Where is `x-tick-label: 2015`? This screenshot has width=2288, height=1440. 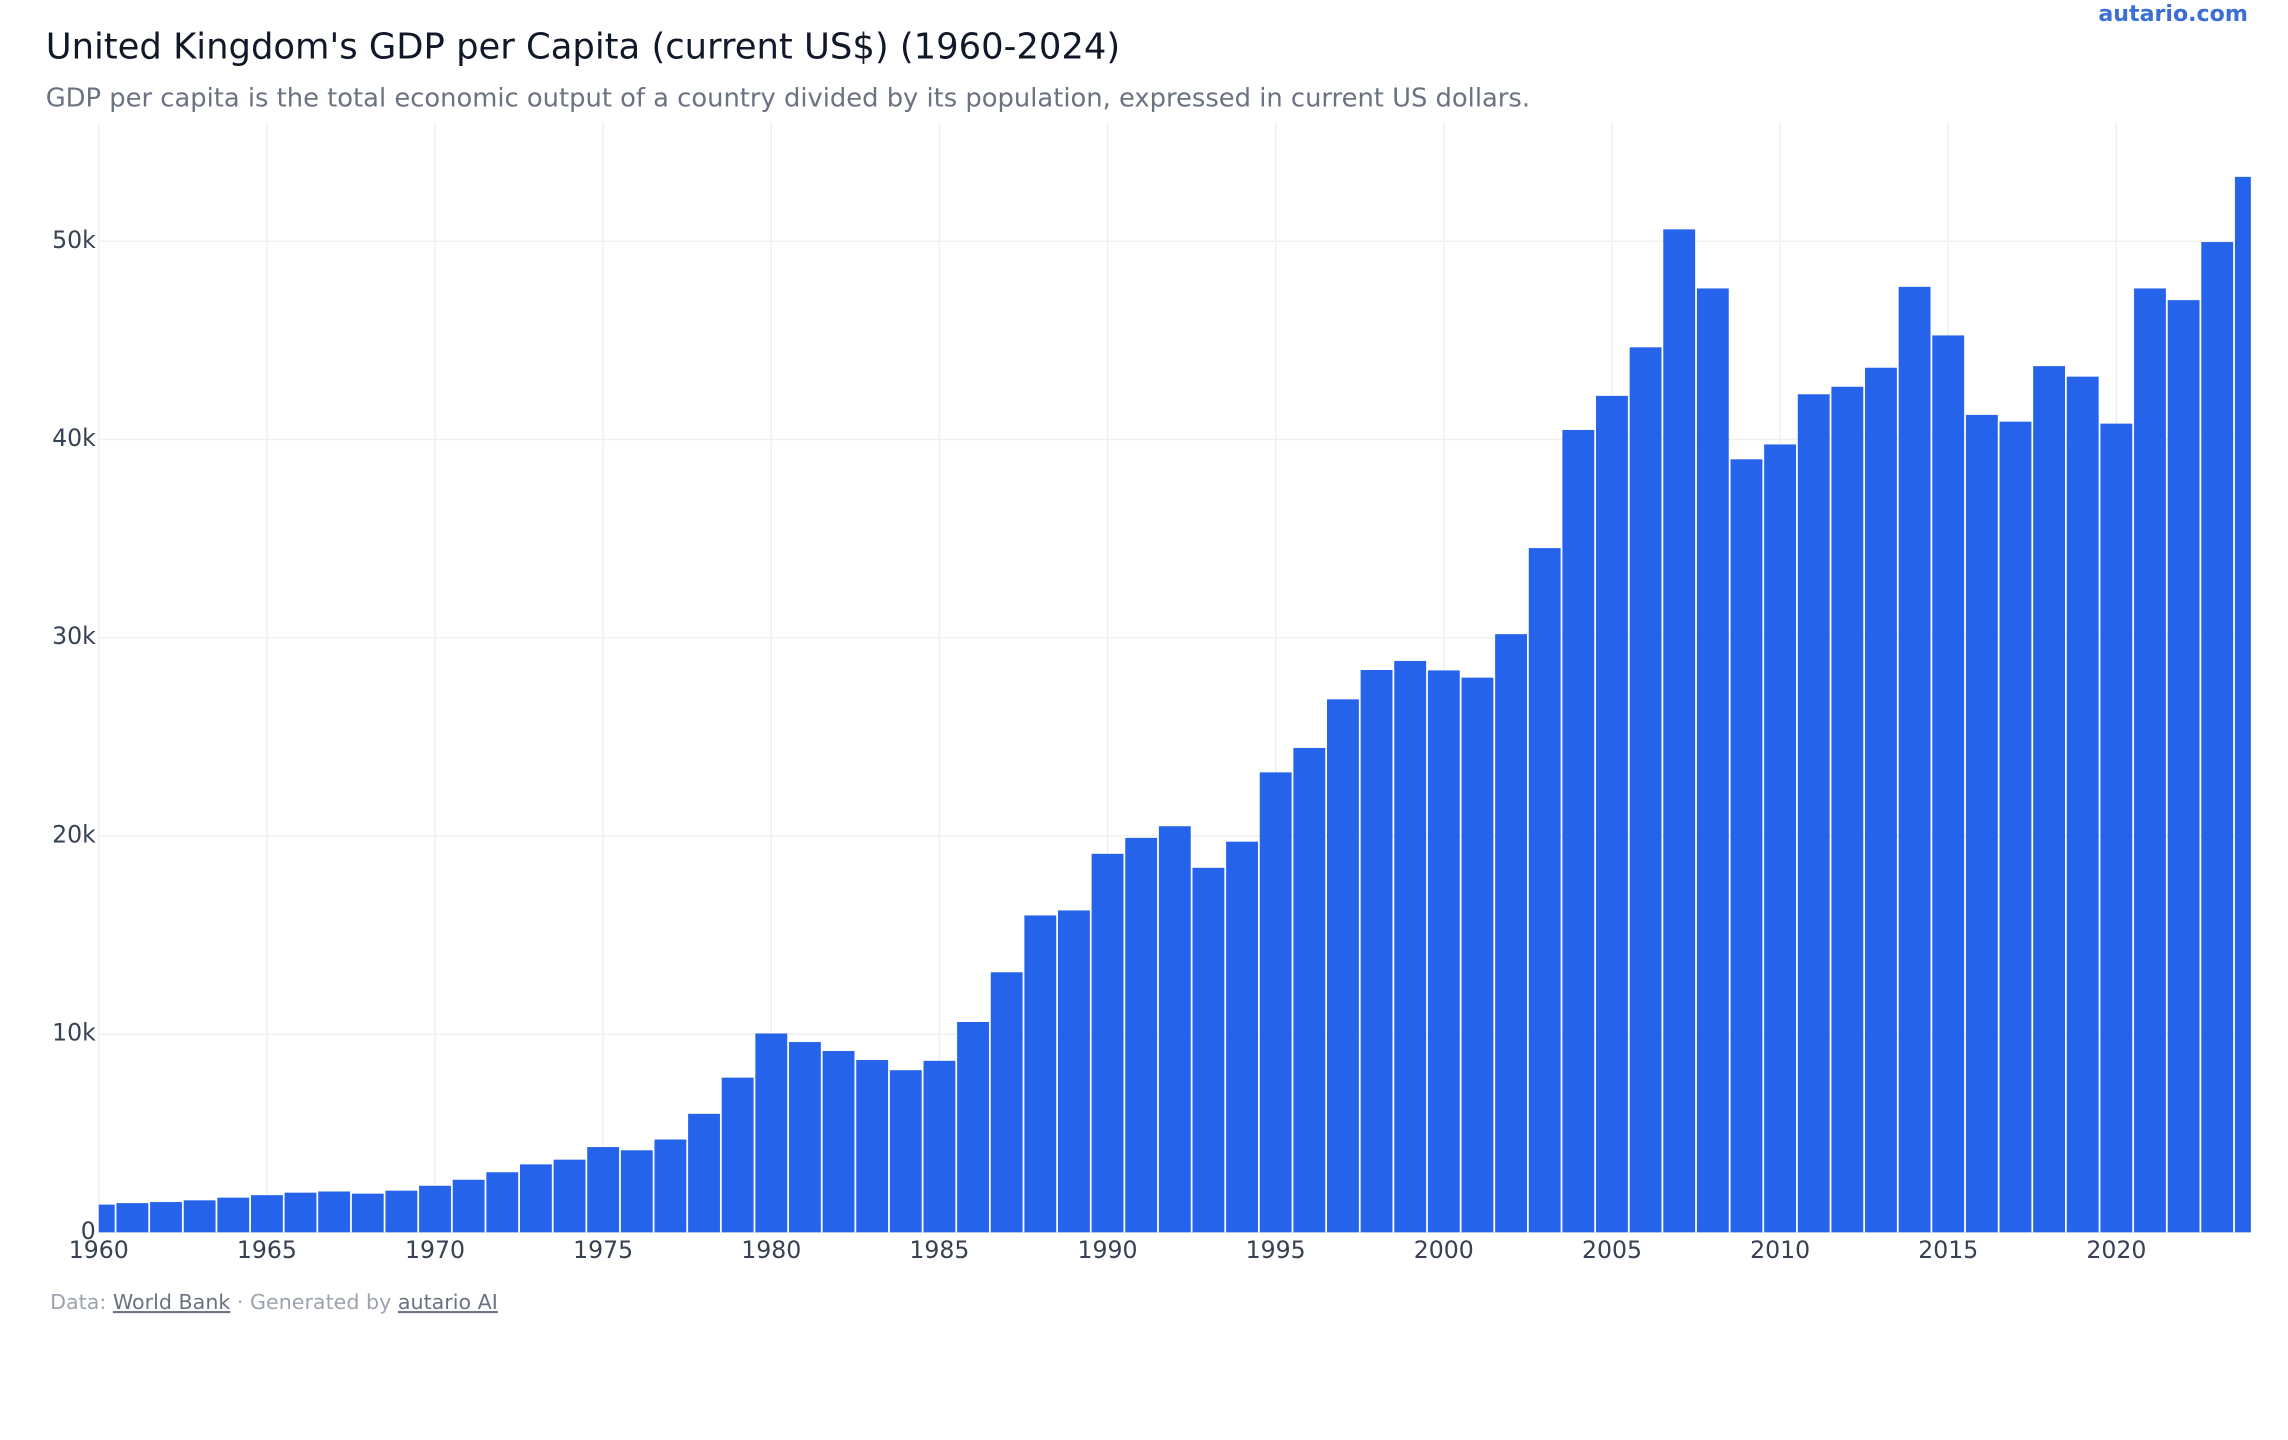
x-tick-label: 2015 is located at coordinates (1948, 1250).